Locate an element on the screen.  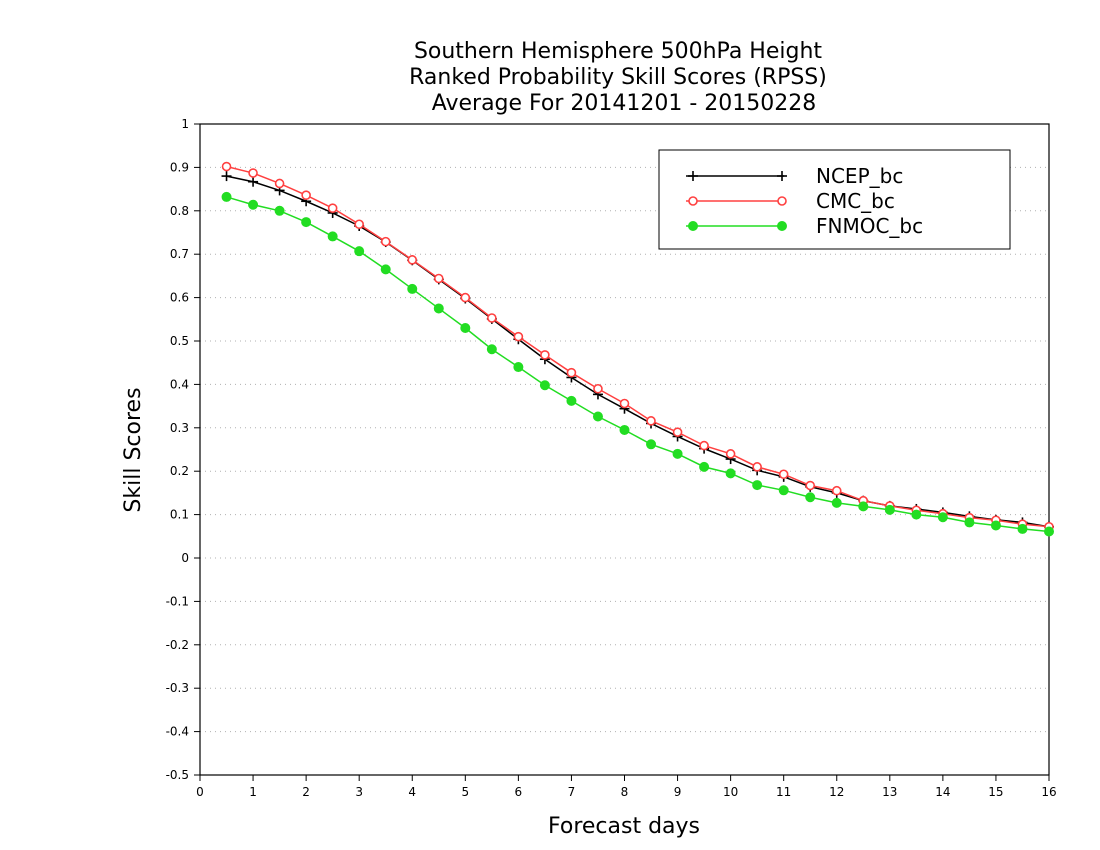
title-line-1: Southern Hemisphere 500hPa Height is located at coordinates (618, 51).